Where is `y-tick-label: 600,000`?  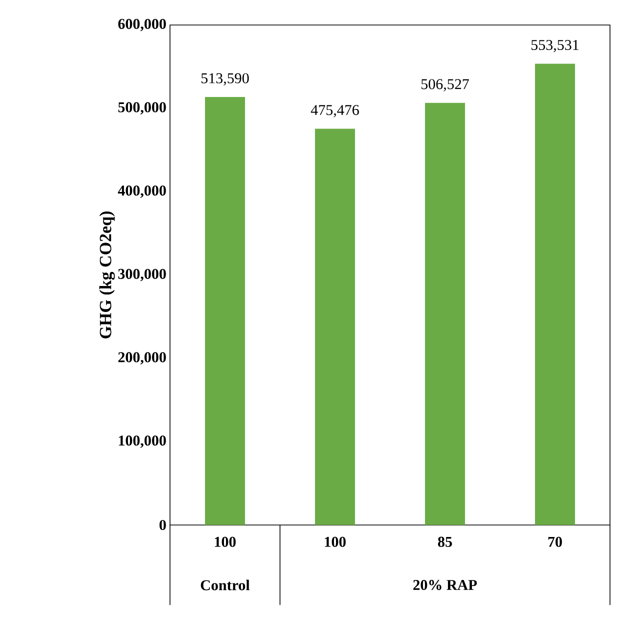 y-tick-label: 600,000 is located at coordinates (142, 25).